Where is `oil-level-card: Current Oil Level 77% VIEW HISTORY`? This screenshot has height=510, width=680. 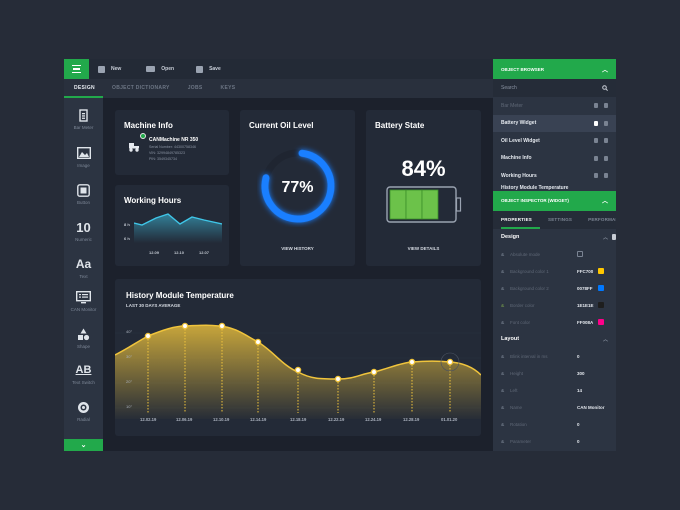 oil-level-card: Current Oil Level 77% VIEW HISTORY is located at coordinates (297, 188).